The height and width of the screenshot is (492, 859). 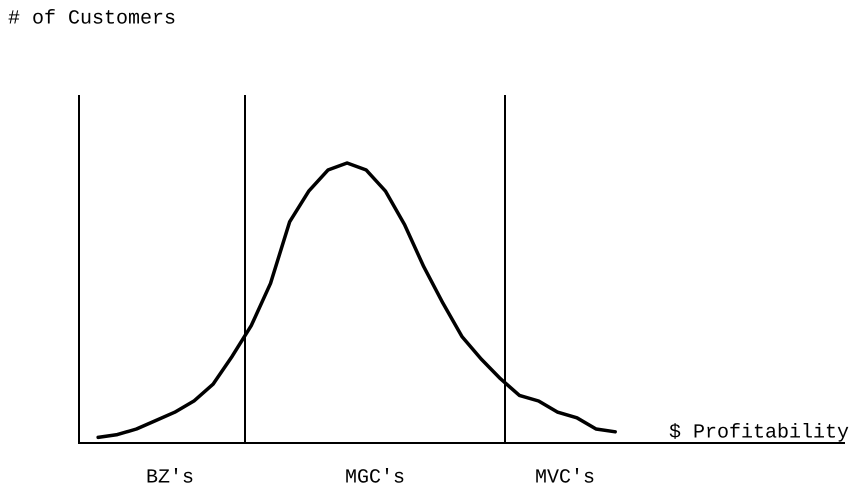 I want to click on text: # of Customers, so click(x=92, y=18).